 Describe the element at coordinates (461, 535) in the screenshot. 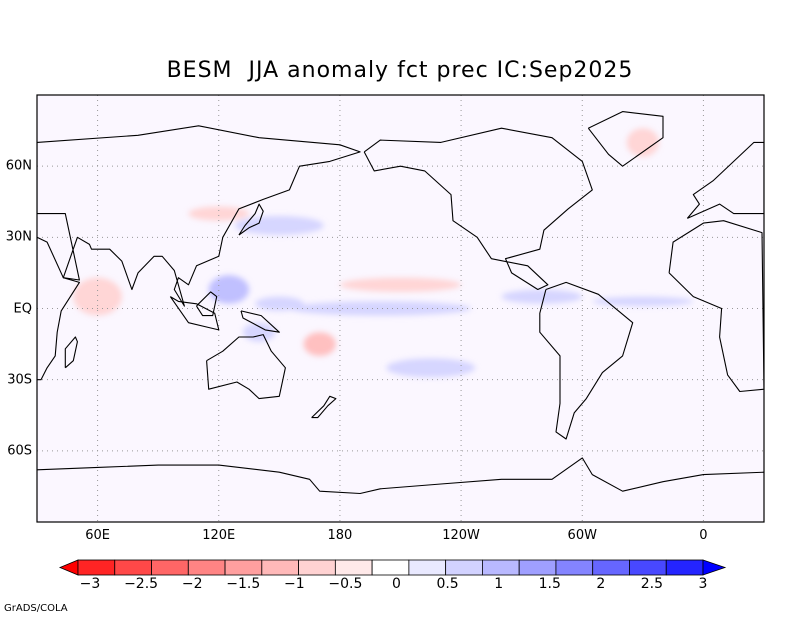

I see `lon-tick-label: 120W` at that location.